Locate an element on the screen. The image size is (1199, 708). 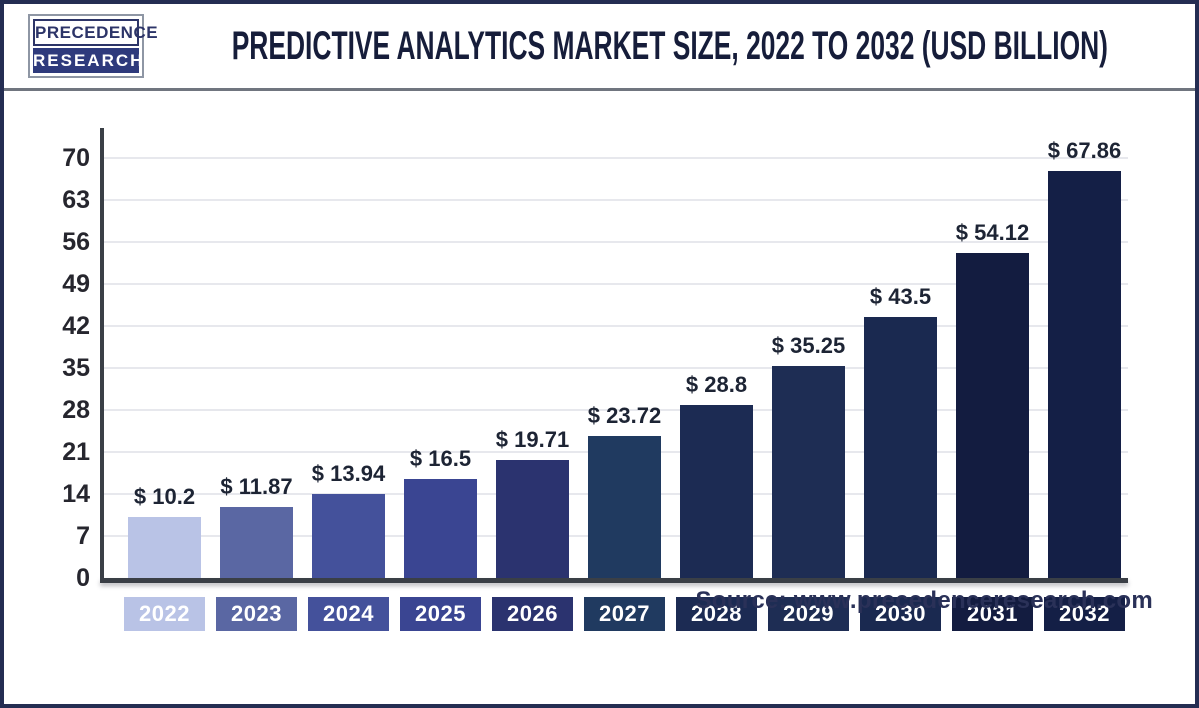
y-tick-label-14: 14 is located at coordinates (76, 494).